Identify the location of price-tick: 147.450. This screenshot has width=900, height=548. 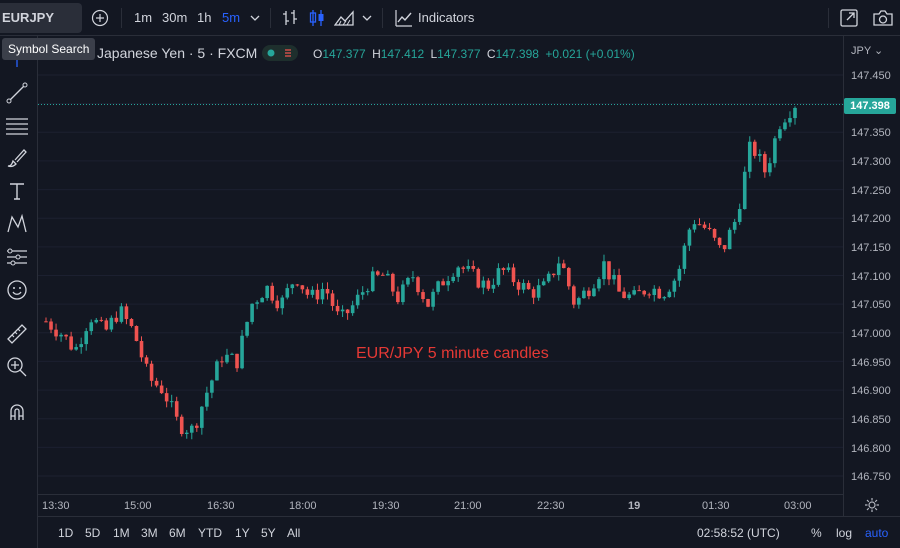
(871, 76).